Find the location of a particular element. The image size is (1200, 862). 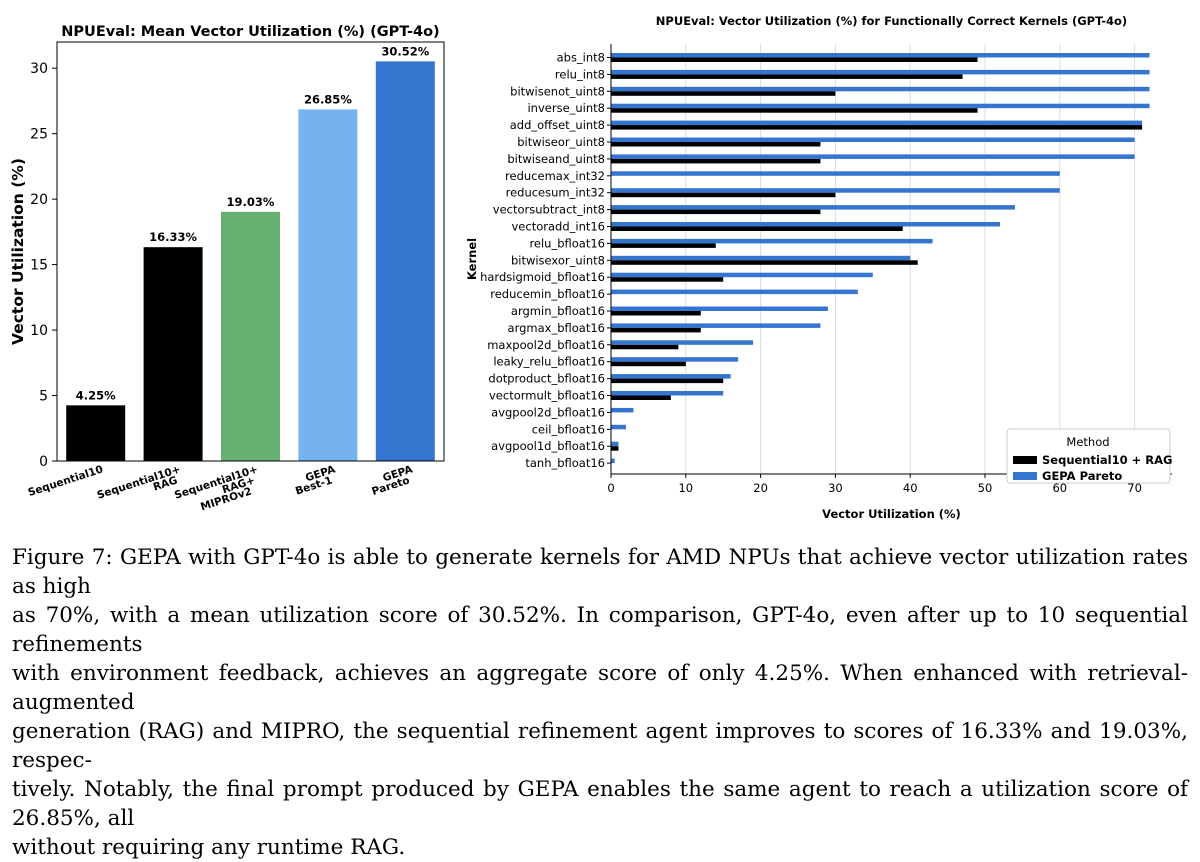

bar-value-label: 26.85% is located at coordinates (328, 99).